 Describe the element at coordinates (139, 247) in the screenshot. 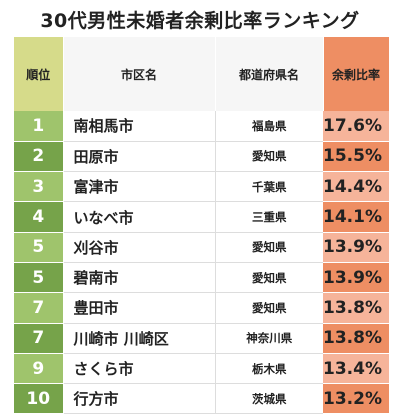

I see `city-cell: 刈谷市` at that location.